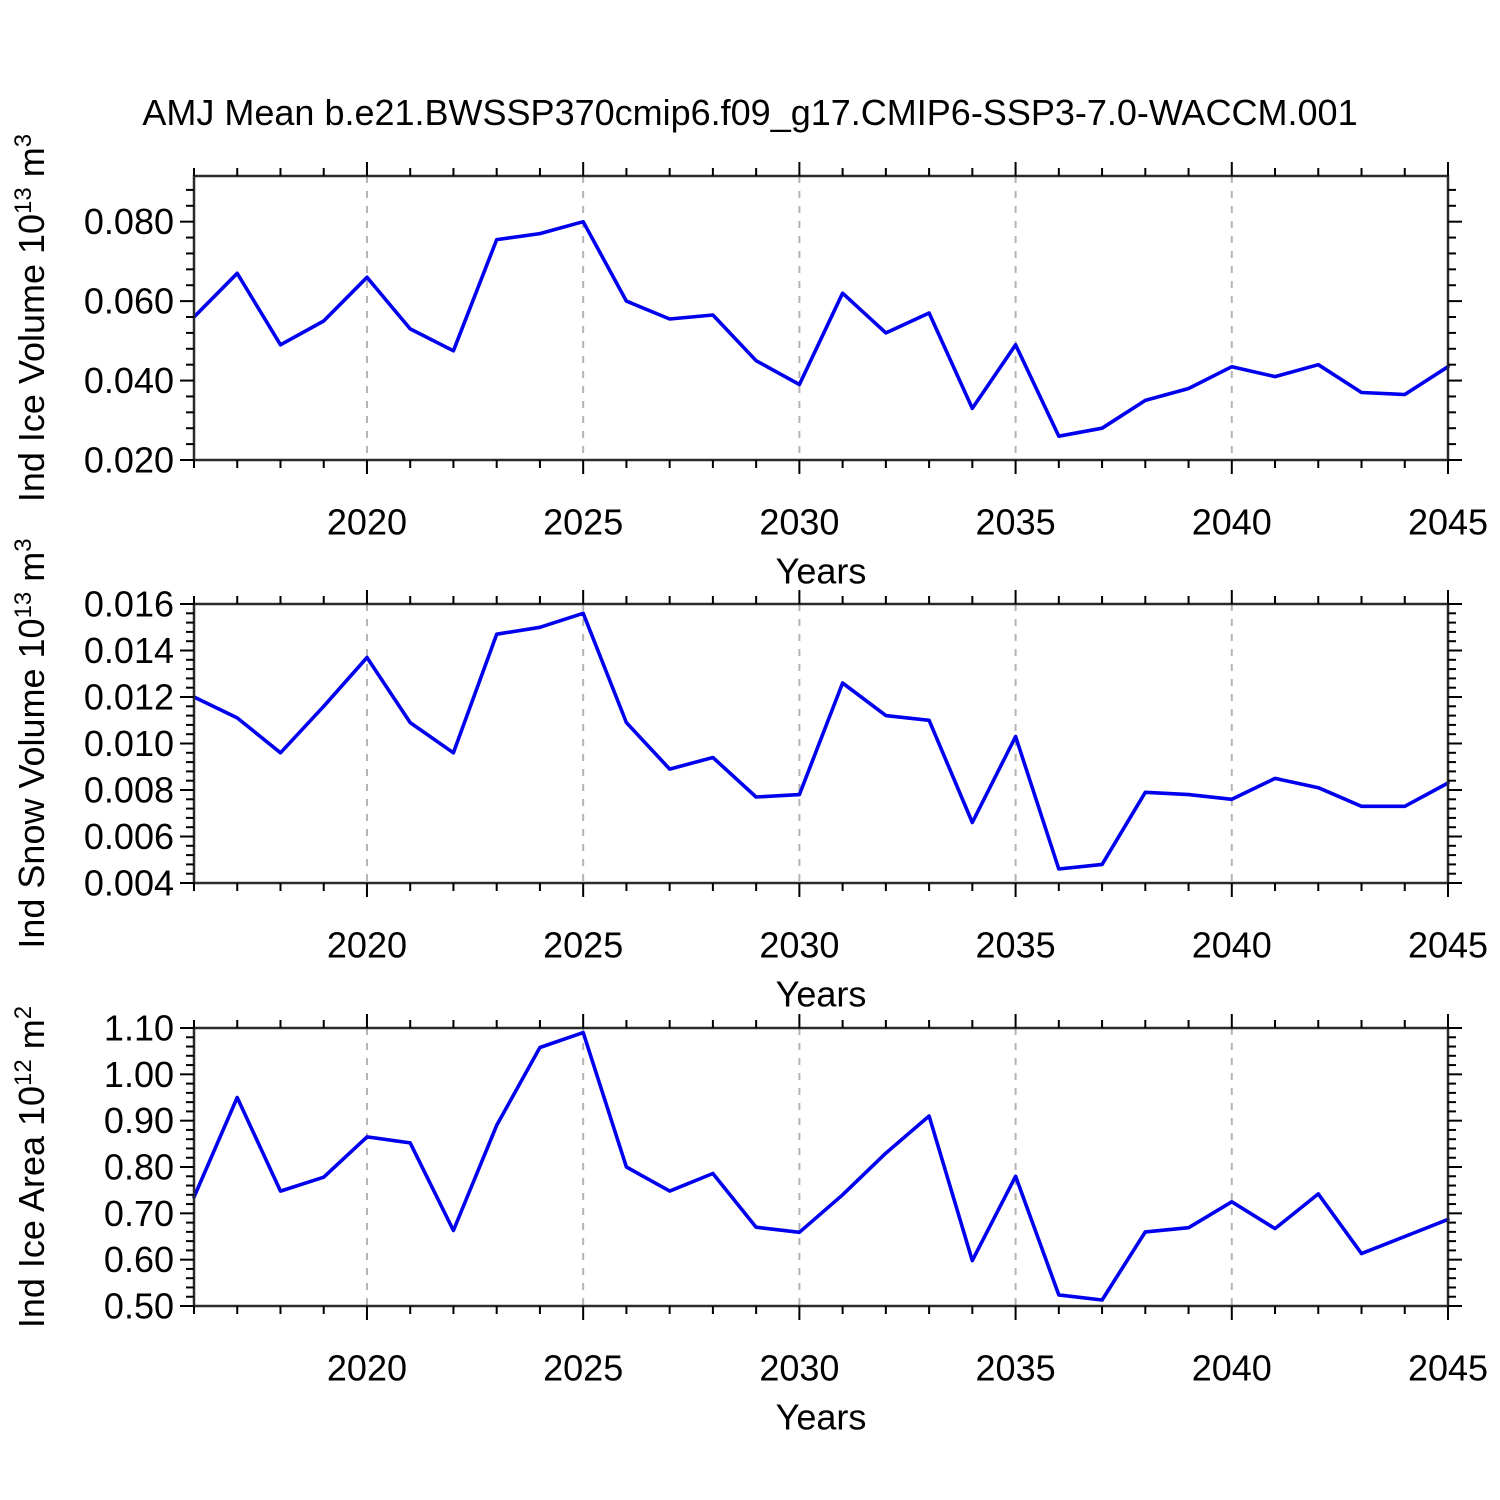 The image size is (1500, 1500). Describe the element at coordinates (139, 1120) in the screenshot. I see `y-tick-label: 0.90` at that location.